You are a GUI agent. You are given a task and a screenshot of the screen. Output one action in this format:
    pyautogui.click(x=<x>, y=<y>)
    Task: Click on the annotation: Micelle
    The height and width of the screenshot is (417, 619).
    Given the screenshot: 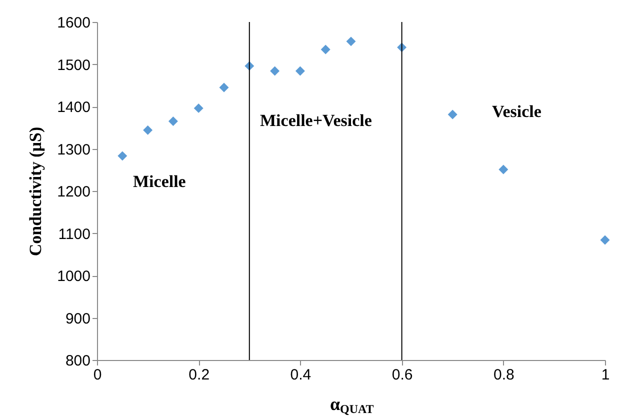 What is the action you would take?
    pyautogui.click(x=159, y=181)
    